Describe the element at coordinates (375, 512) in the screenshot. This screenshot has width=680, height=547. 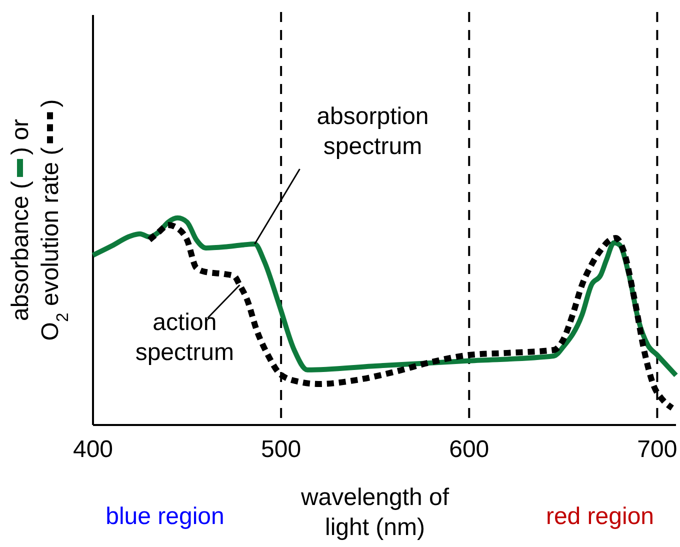
I see `x-axis-title: wavelength of light (nm)` at that location.